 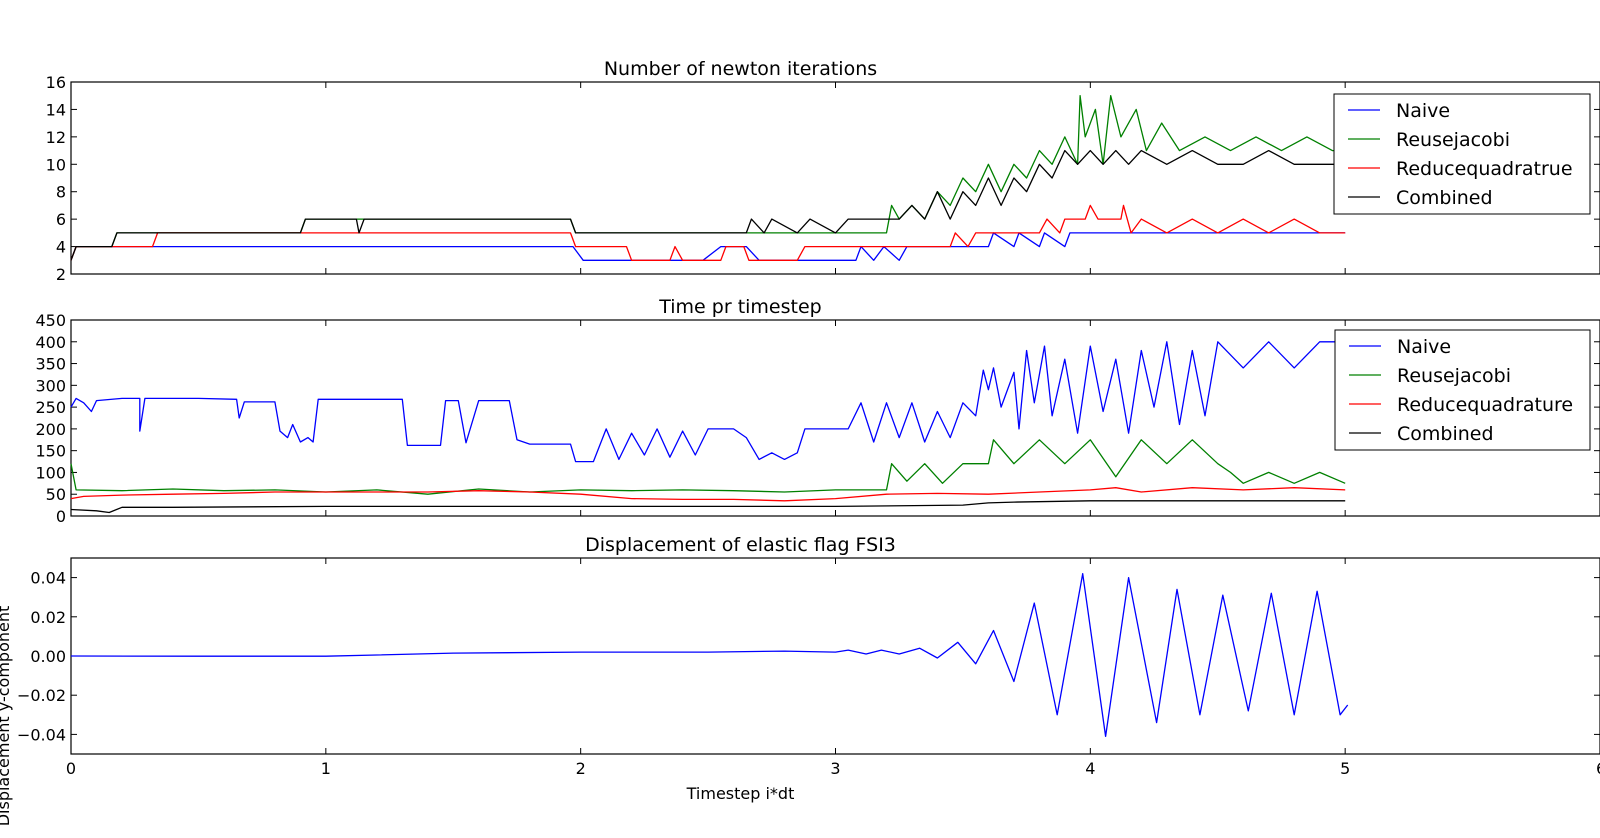 What do you see at coordinates (50, 364) in the screenshot?
I see `y-tick-label: 350` at bounding box center [50, 364].